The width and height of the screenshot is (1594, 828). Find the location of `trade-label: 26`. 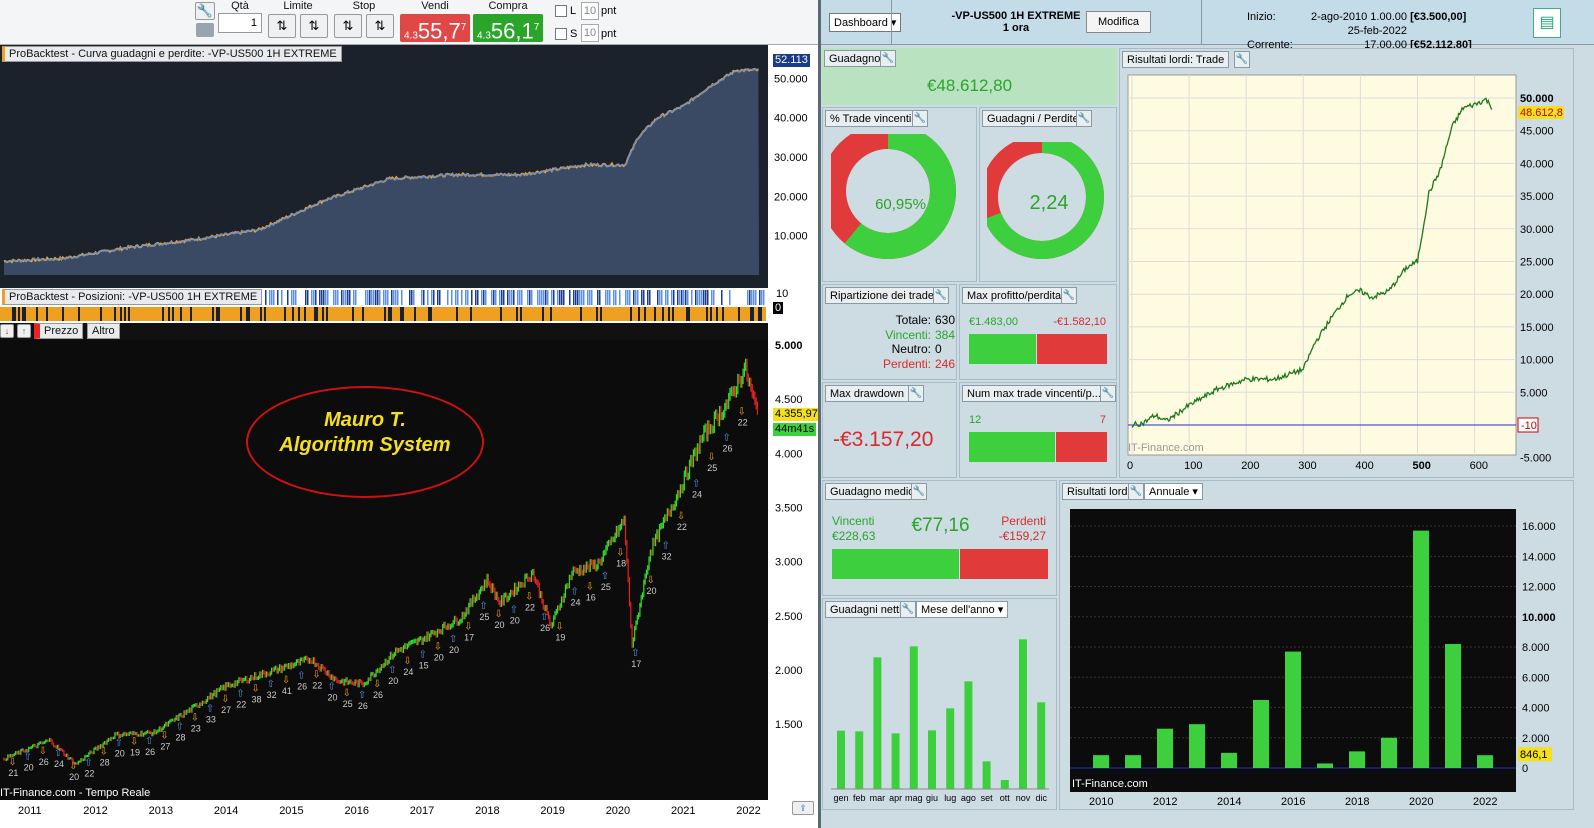

trade-label: 26 is located at coordinates (378, 695).